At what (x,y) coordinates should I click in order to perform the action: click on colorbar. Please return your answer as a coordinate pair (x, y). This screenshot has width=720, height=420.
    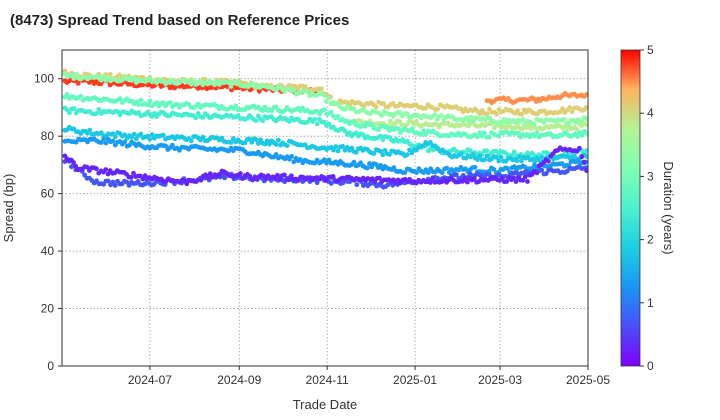
    Looking at the image, I should click on (630, 208).